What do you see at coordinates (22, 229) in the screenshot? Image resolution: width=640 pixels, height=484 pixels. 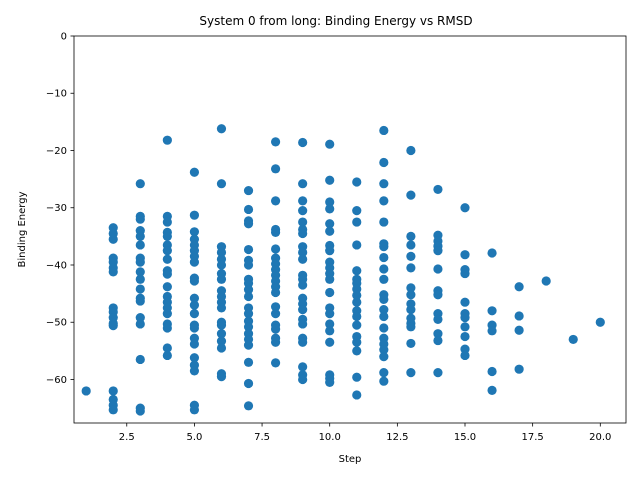 I see `y-axis-label: Binding Energy` at bounding box center [22, 229].